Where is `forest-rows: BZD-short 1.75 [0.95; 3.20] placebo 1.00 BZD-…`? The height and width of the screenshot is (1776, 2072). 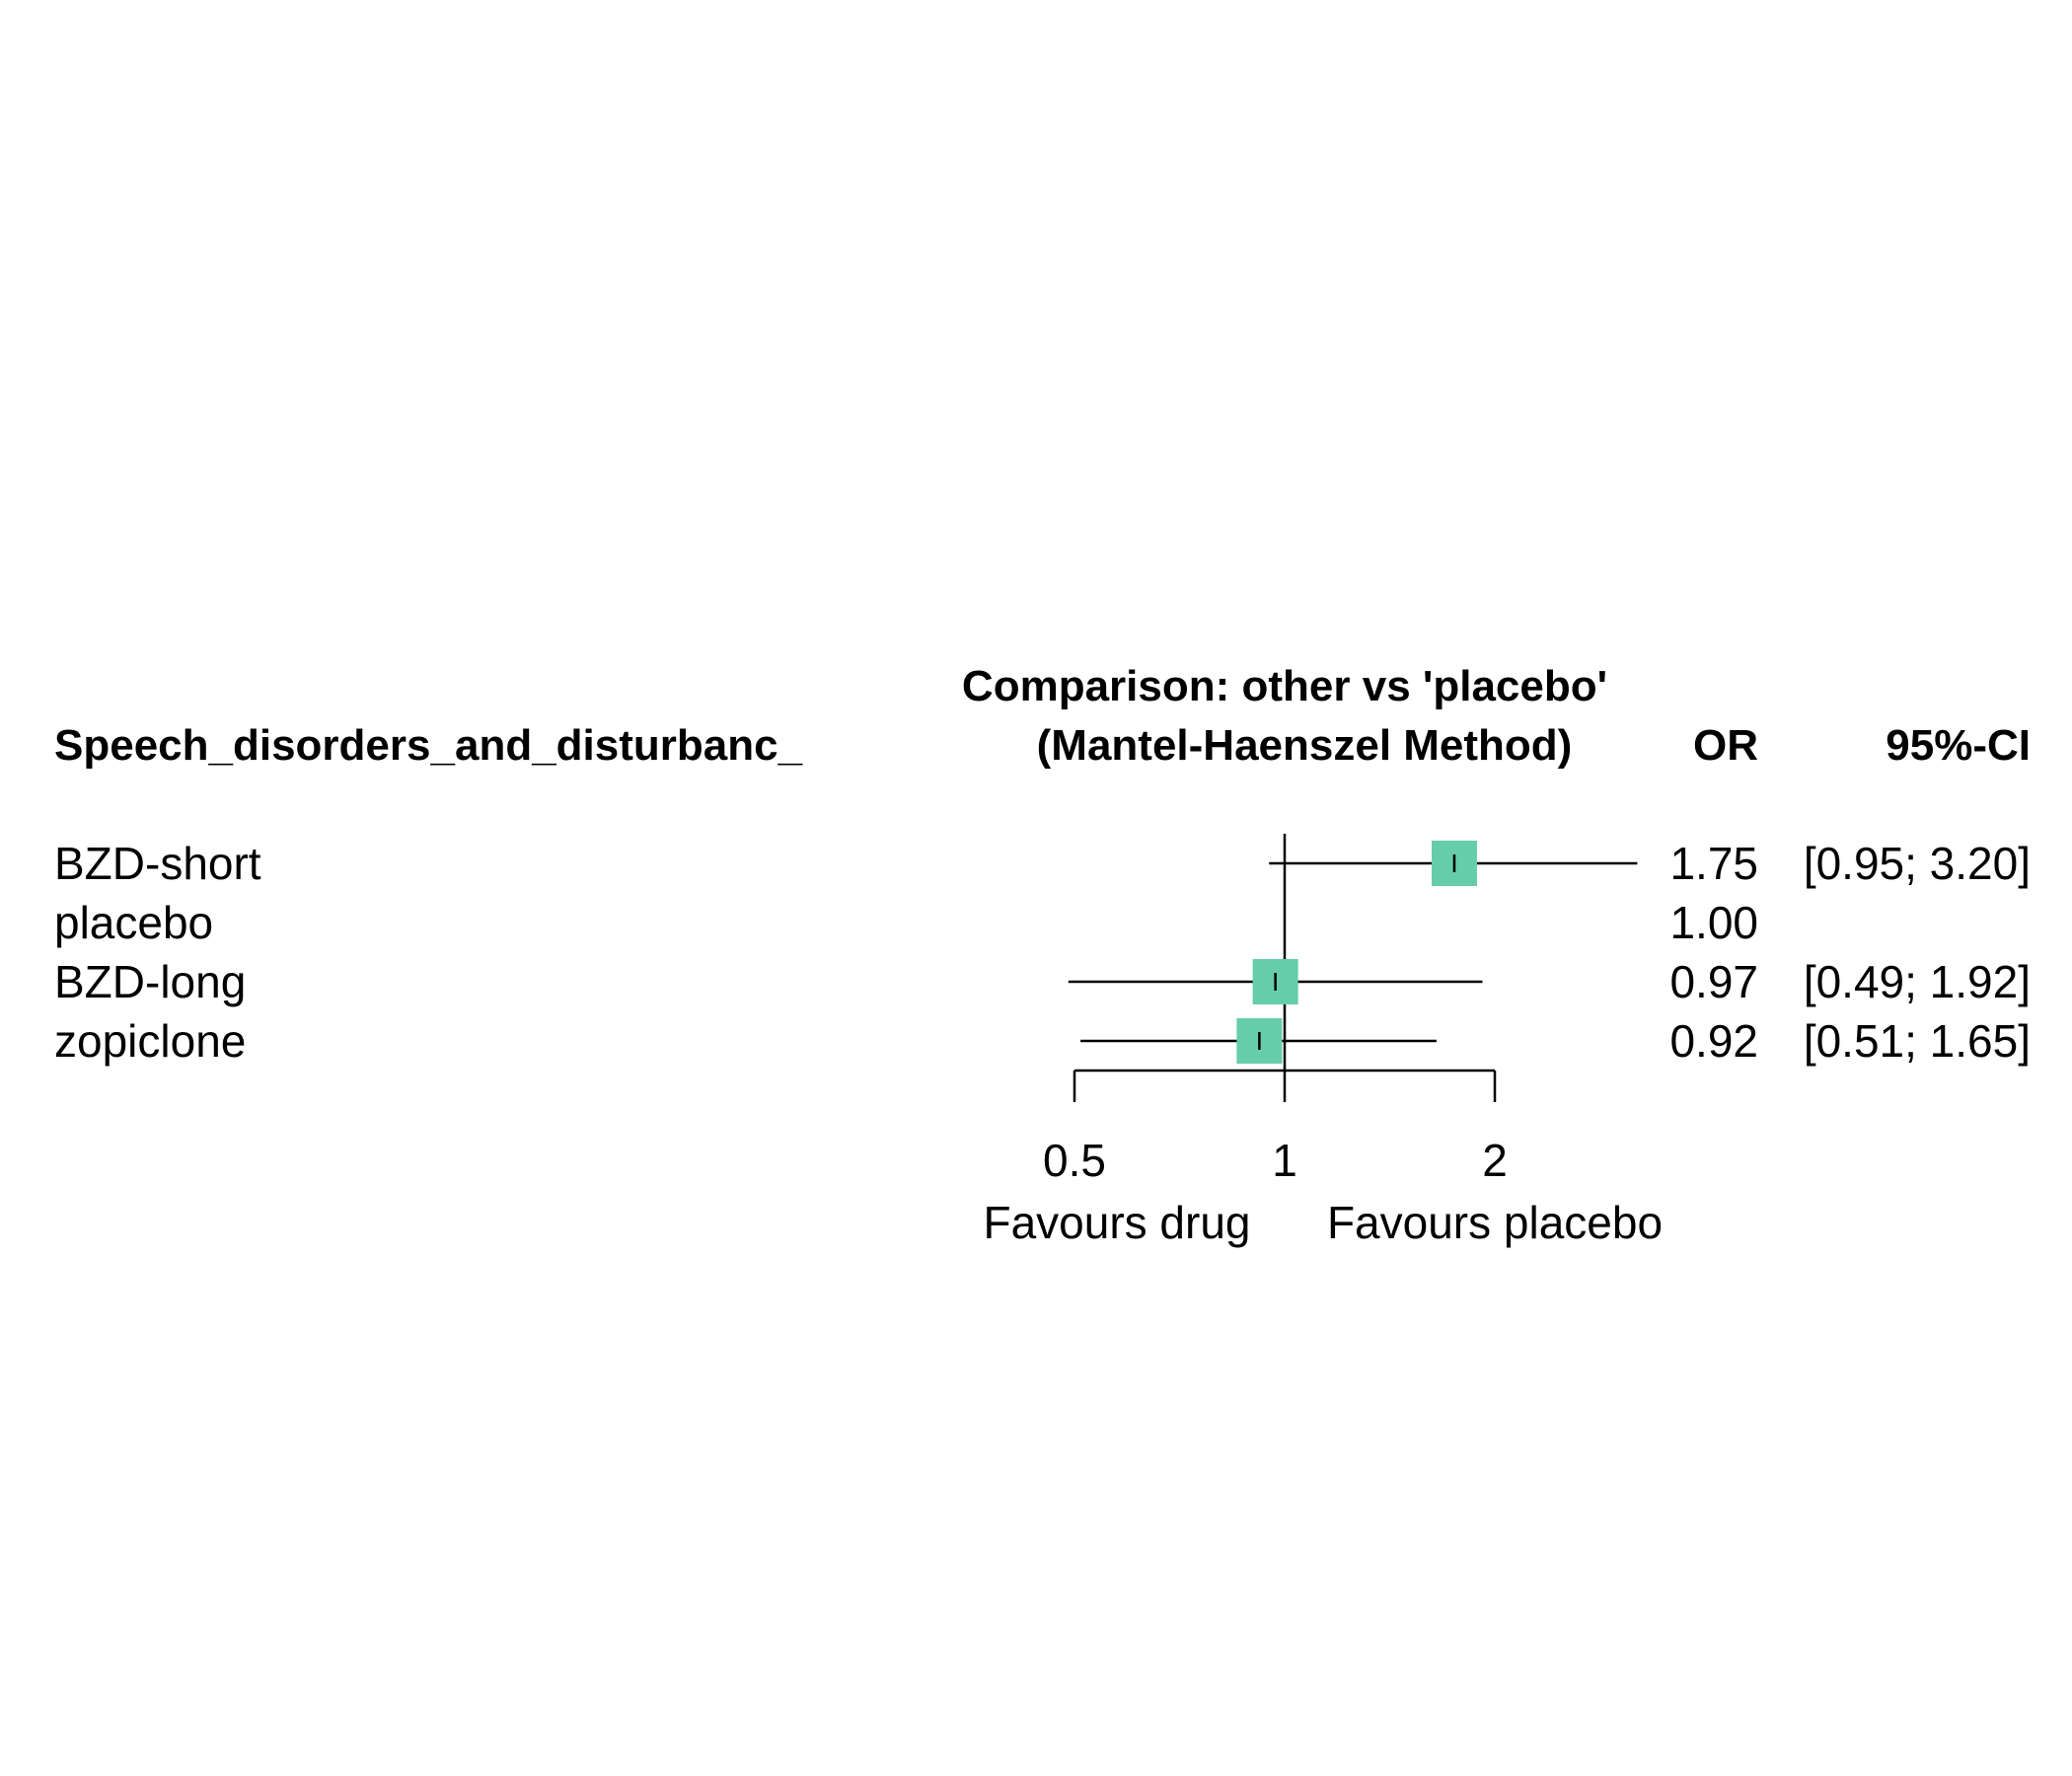
forest-rows: BZD-short 1.75 [0.95; 3.20] placebo 1.00 BZD-… is located at coordinates (1042, 953).